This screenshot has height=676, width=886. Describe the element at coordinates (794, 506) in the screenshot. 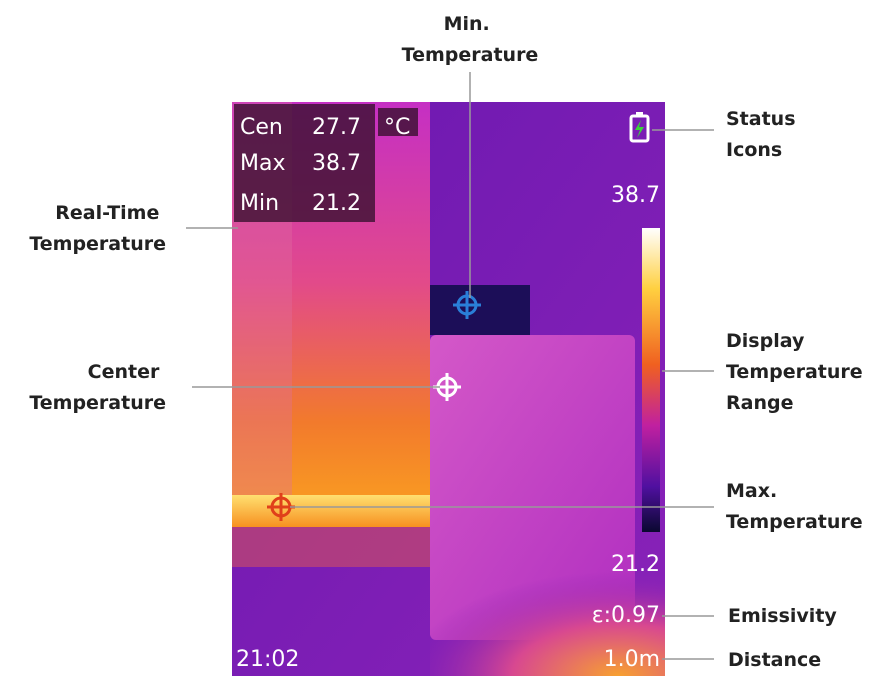

I see `callout-max: Max. Temperature` at that location.